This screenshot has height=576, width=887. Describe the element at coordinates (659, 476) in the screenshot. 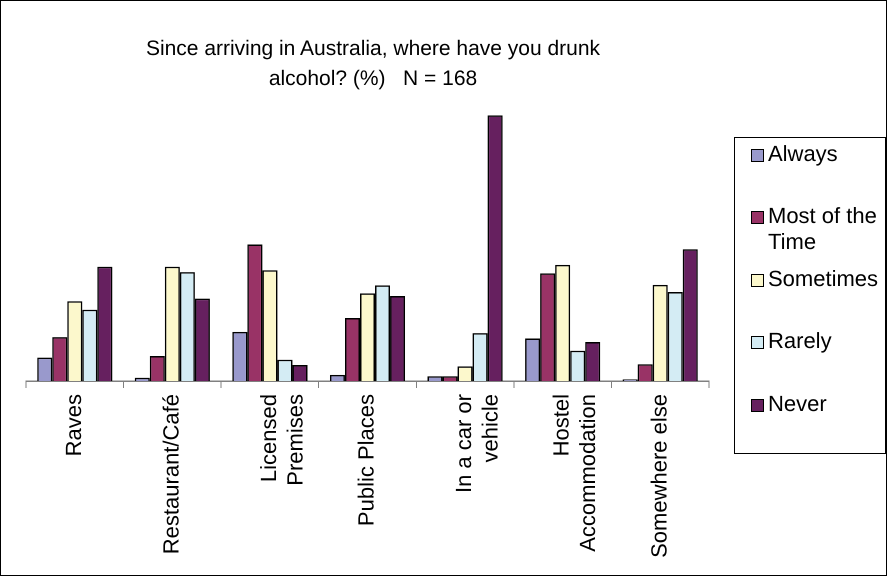

I see `x-tick-label: Somewhere else` at that location.